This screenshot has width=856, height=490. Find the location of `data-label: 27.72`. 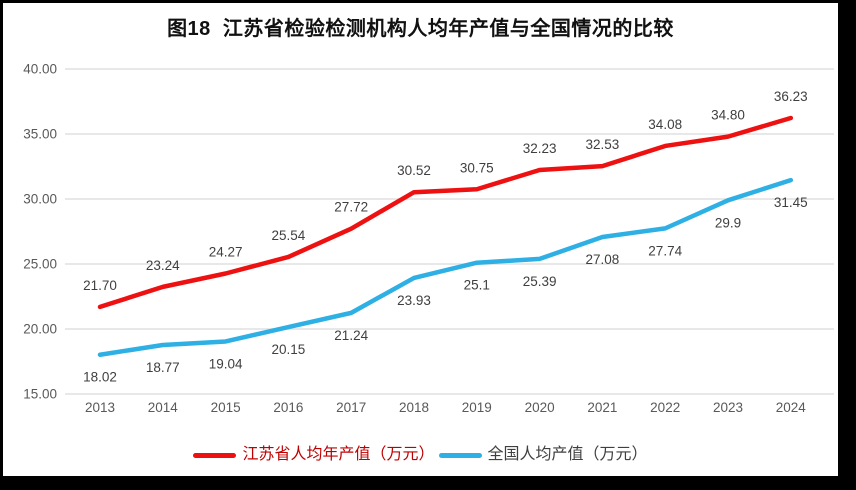

data-label: 27.72 is located at coordinates (351, 207).